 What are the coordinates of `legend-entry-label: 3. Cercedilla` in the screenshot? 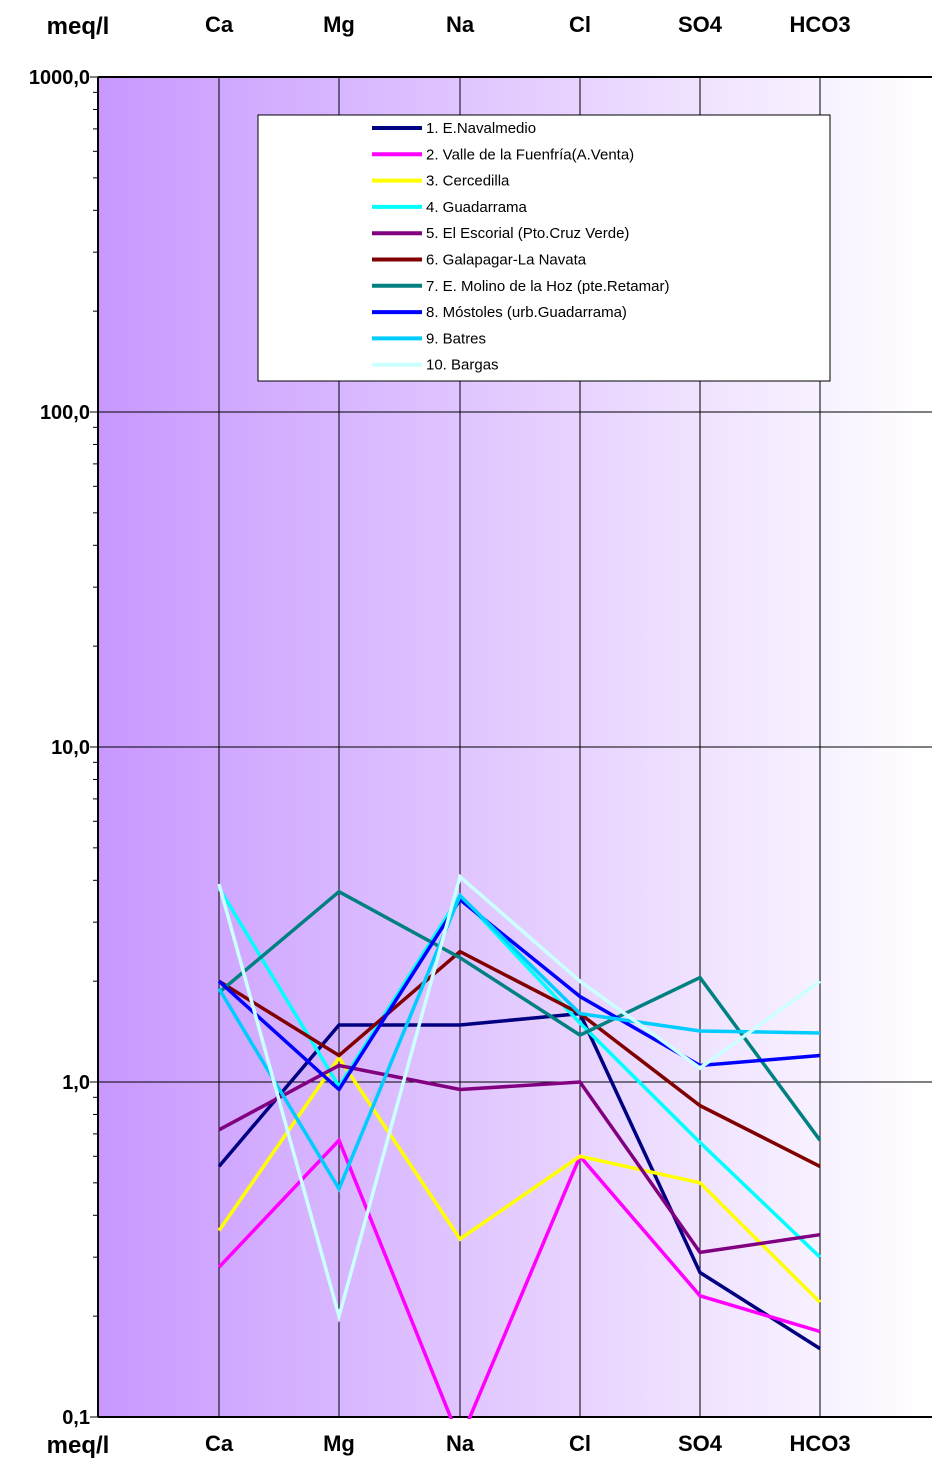 It's located at (468, 181).